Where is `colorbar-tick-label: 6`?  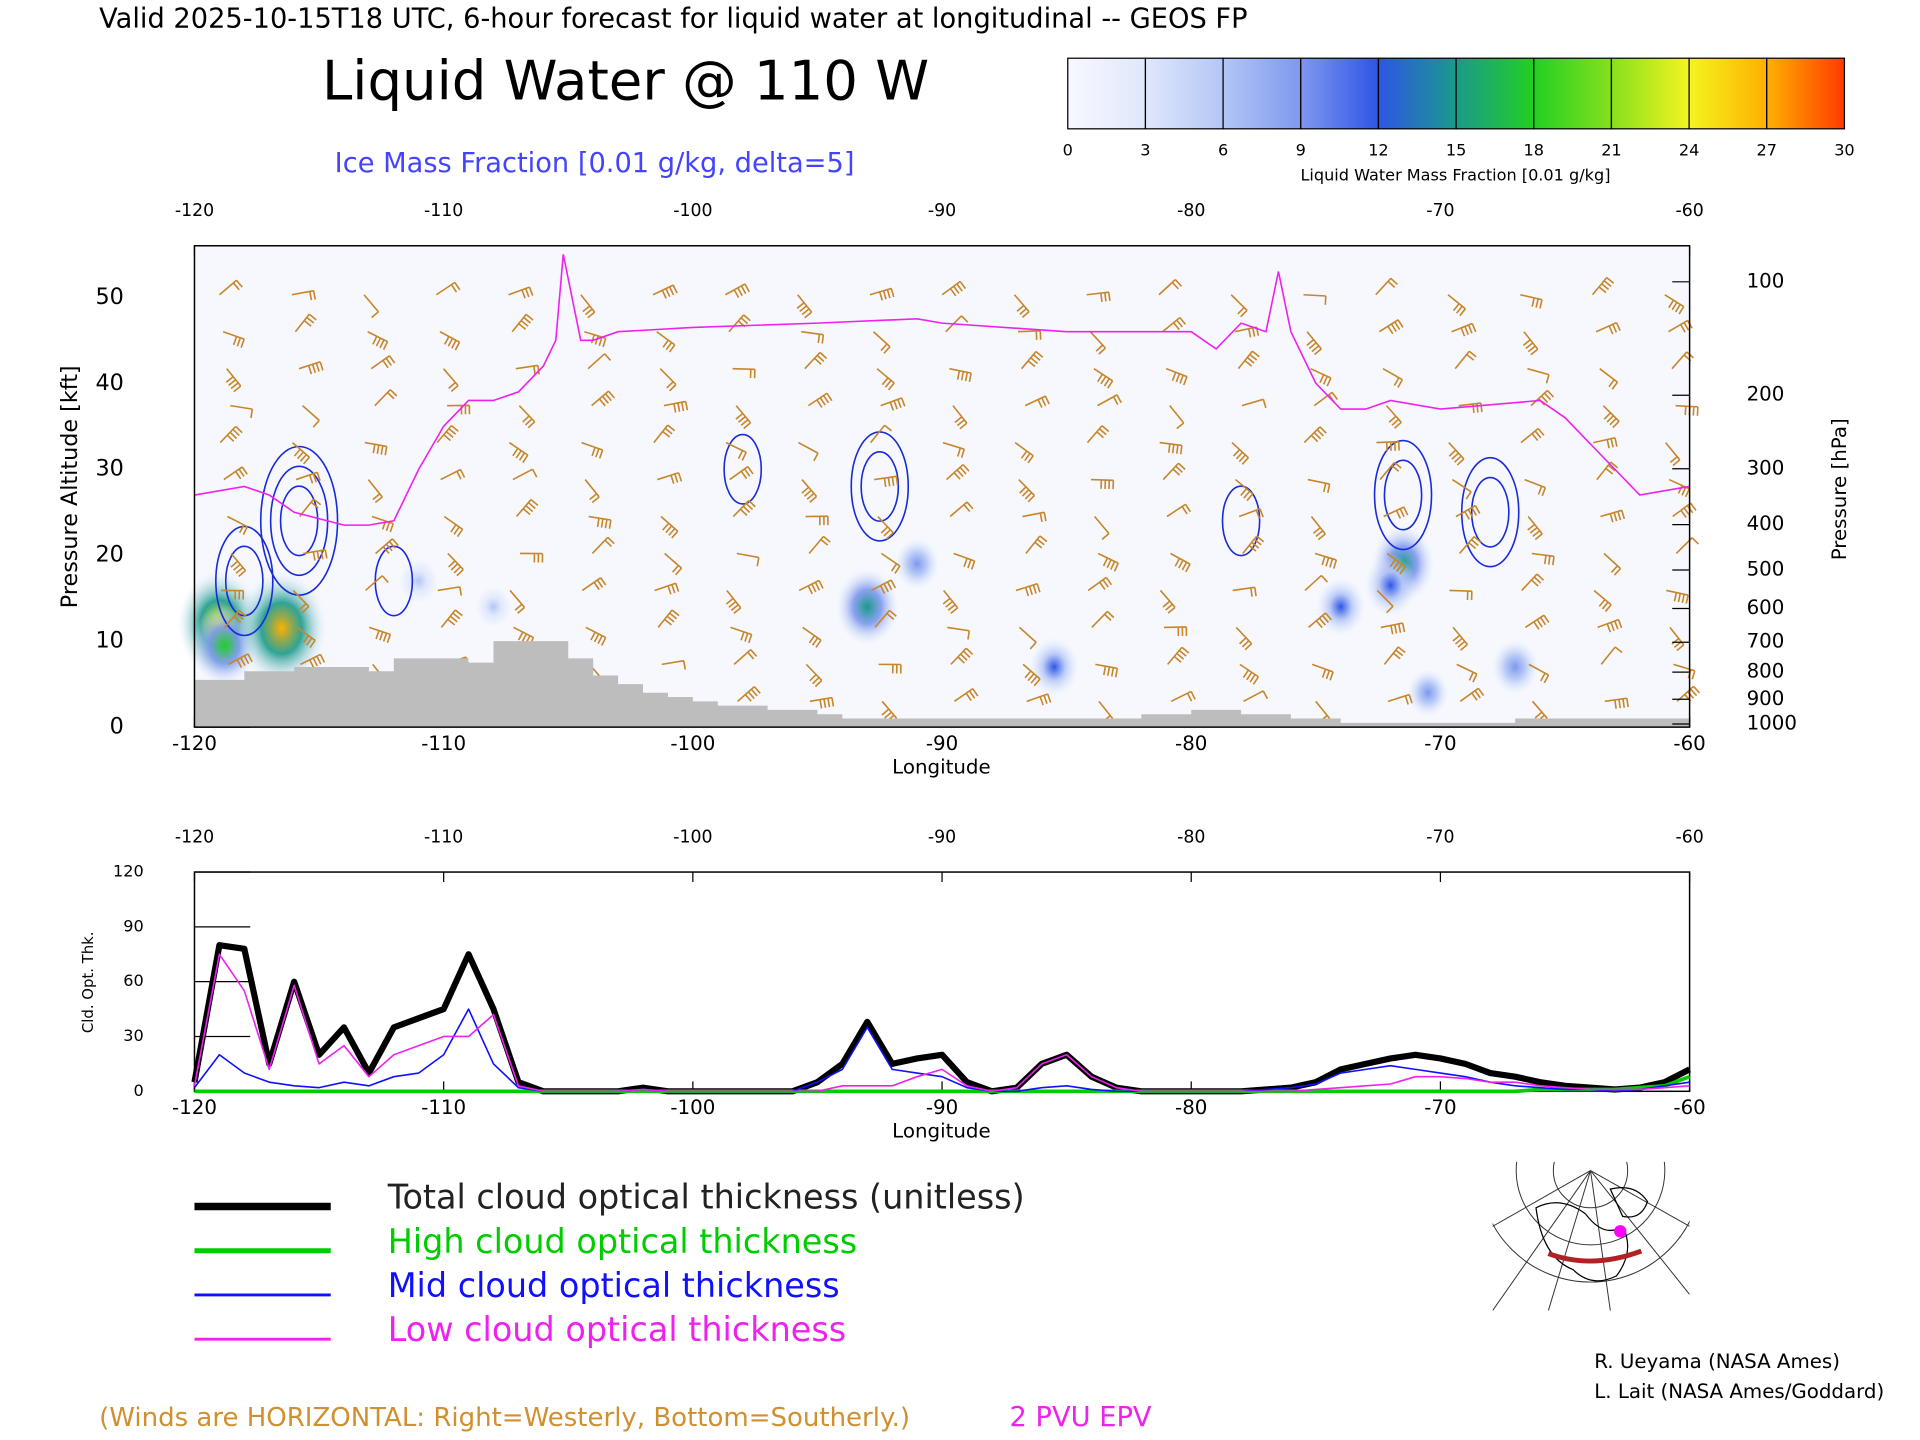
colorbar-tick-label: 6 is located at coordinates (1223, 150).